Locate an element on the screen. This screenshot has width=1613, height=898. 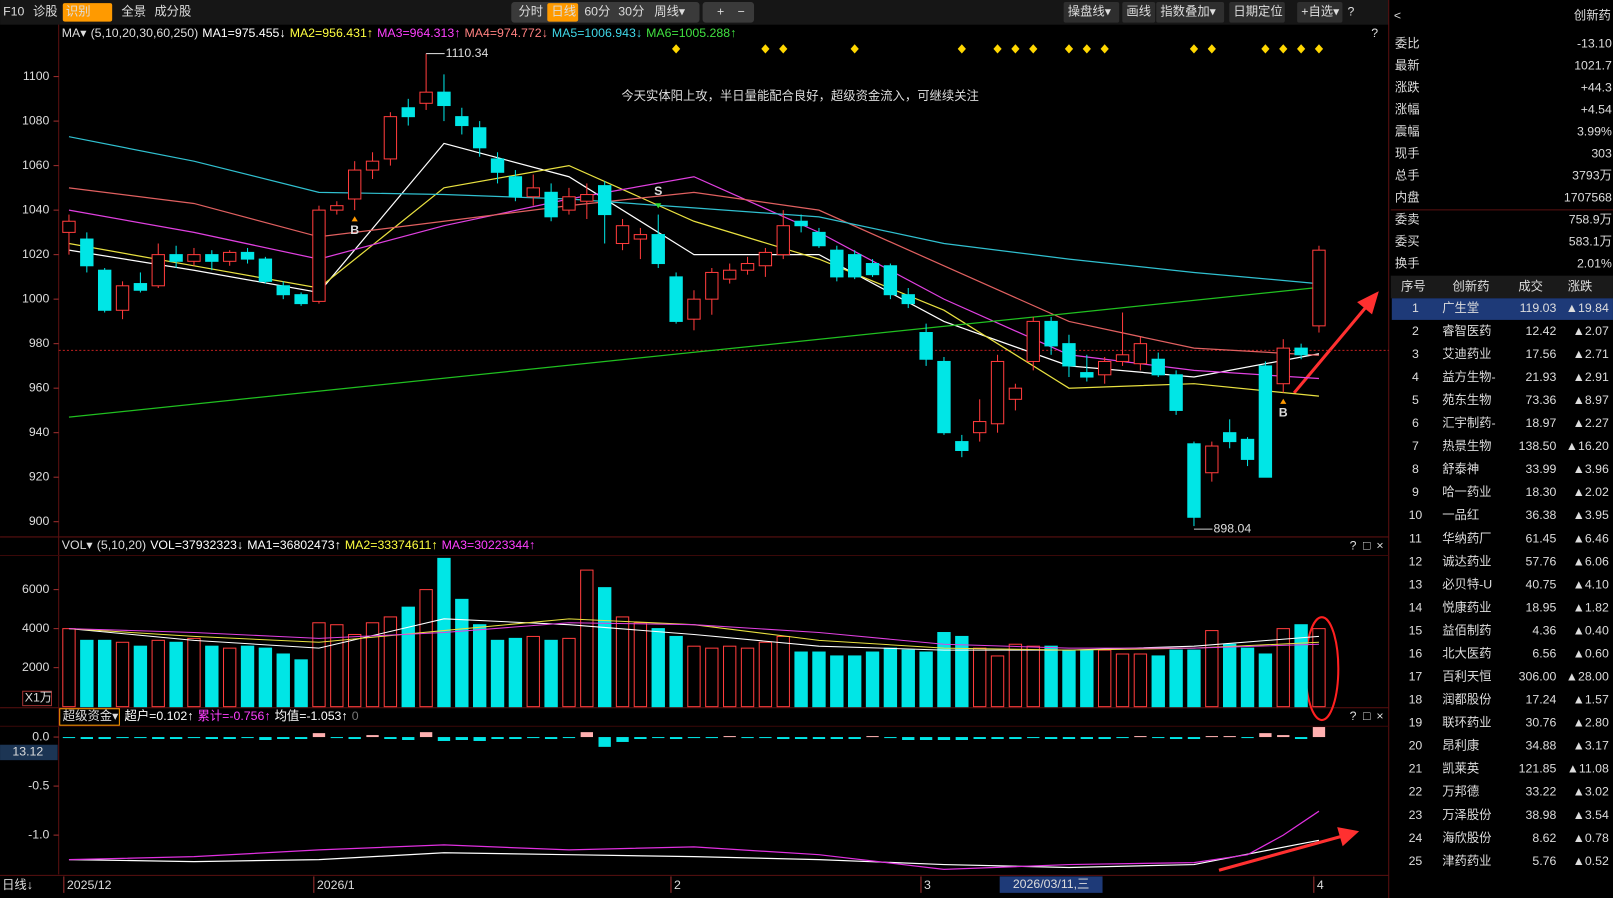
quote-label: 委比 is located at coordinates (1407, 43).